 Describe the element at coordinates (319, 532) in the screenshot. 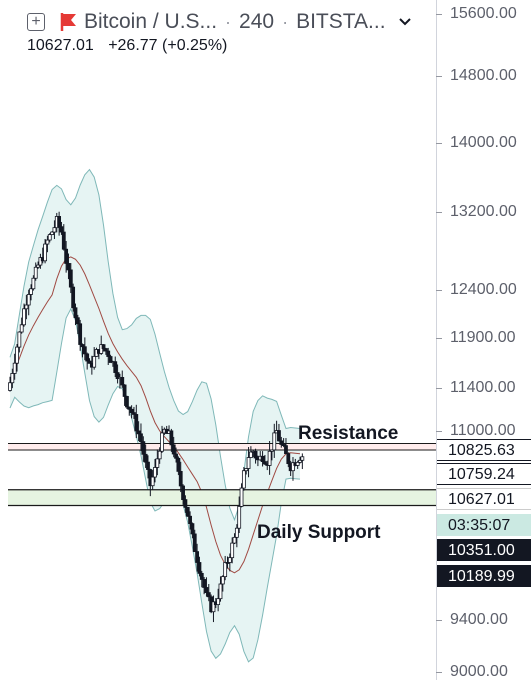

I see `support-label: Daily Support` at that location.